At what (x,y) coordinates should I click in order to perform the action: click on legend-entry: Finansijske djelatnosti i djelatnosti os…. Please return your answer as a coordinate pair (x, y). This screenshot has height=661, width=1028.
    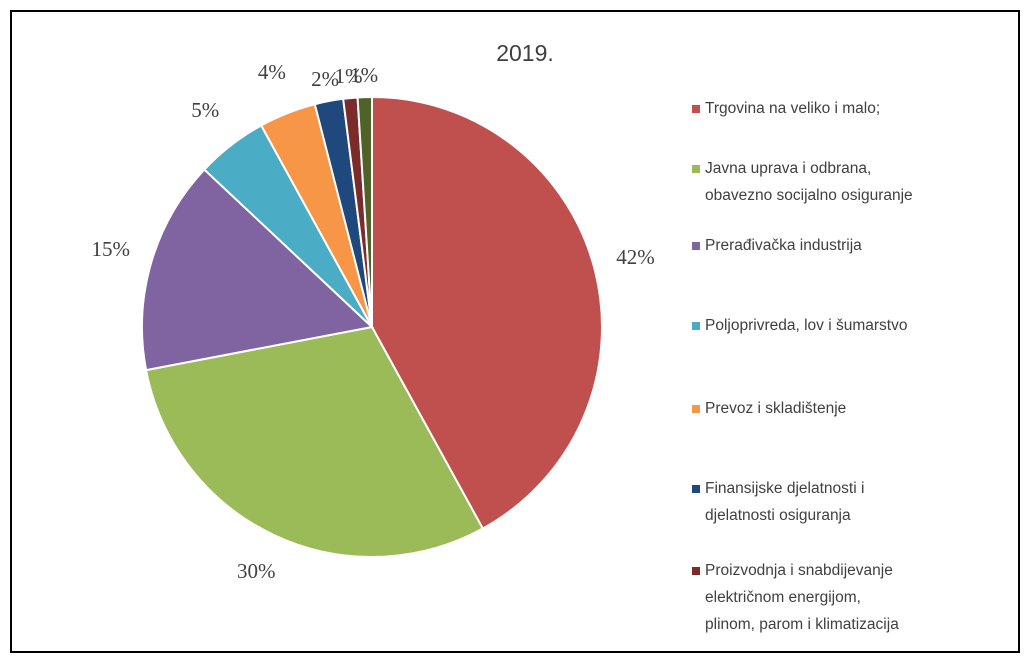
    Looking at the image, I should click on (778, 502).